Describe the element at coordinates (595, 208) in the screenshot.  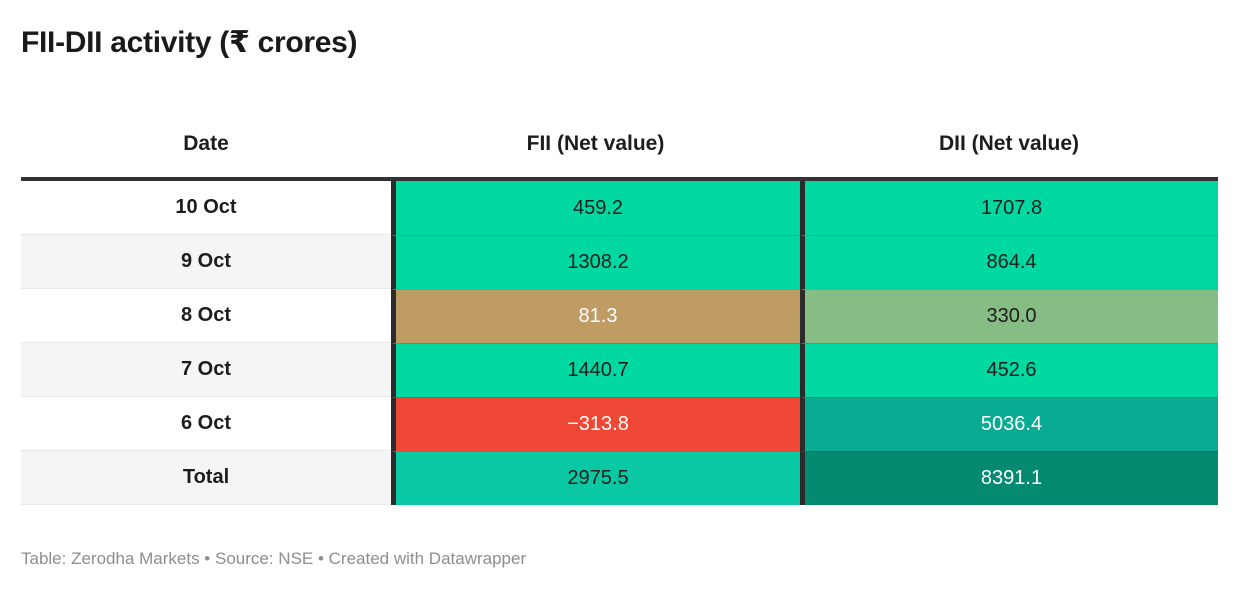
I see `fii-value-cell: 459.2` at that location.